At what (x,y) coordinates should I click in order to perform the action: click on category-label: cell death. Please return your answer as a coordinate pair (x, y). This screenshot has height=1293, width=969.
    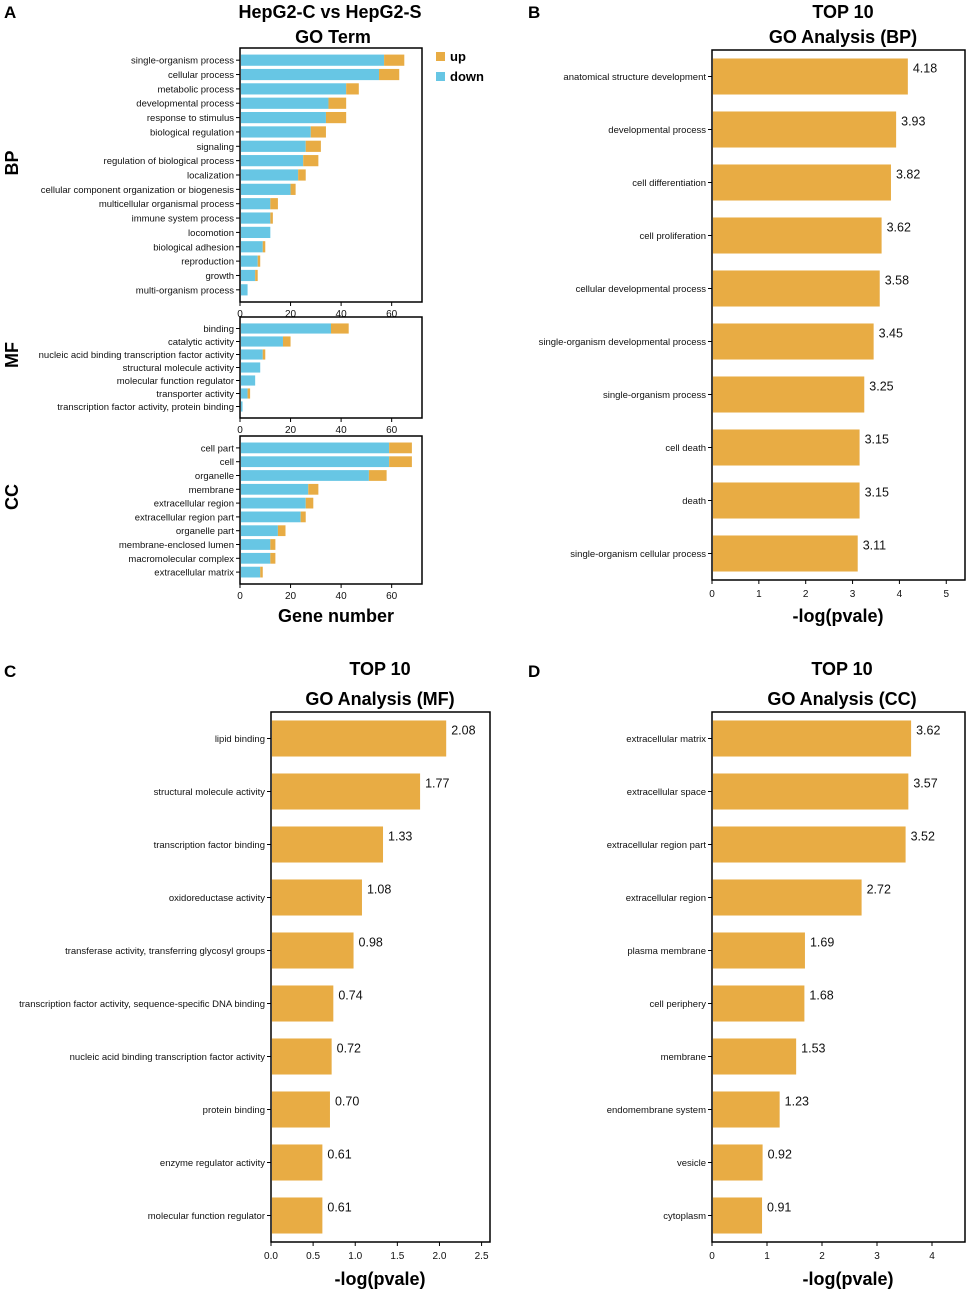
    Looking at the image, I should click on (685, 448).